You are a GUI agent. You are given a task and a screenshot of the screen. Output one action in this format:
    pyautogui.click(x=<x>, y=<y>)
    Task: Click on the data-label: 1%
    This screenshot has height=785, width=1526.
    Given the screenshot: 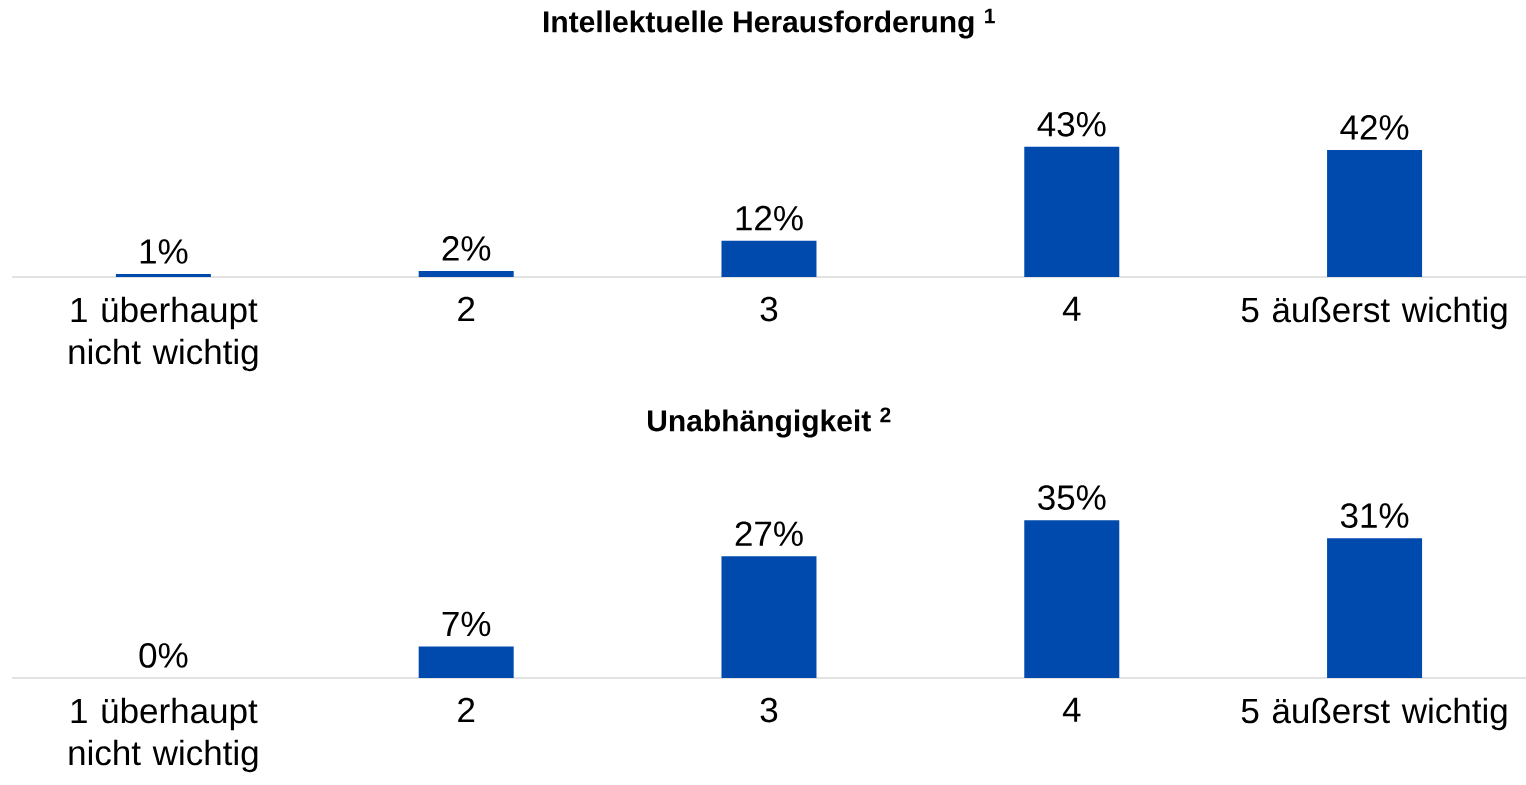 What is the action you would take?
    pyautogui.click(x=164, y=251)
    